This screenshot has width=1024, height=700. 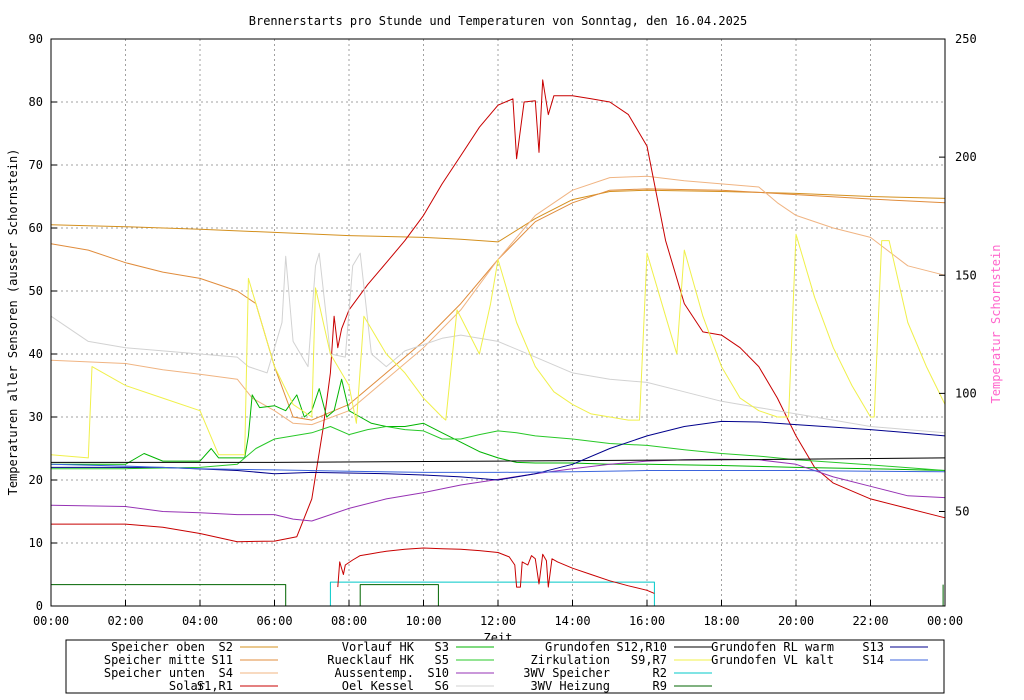 I want to click on legend-label: Zirkulation, so click(x=570, y=660).